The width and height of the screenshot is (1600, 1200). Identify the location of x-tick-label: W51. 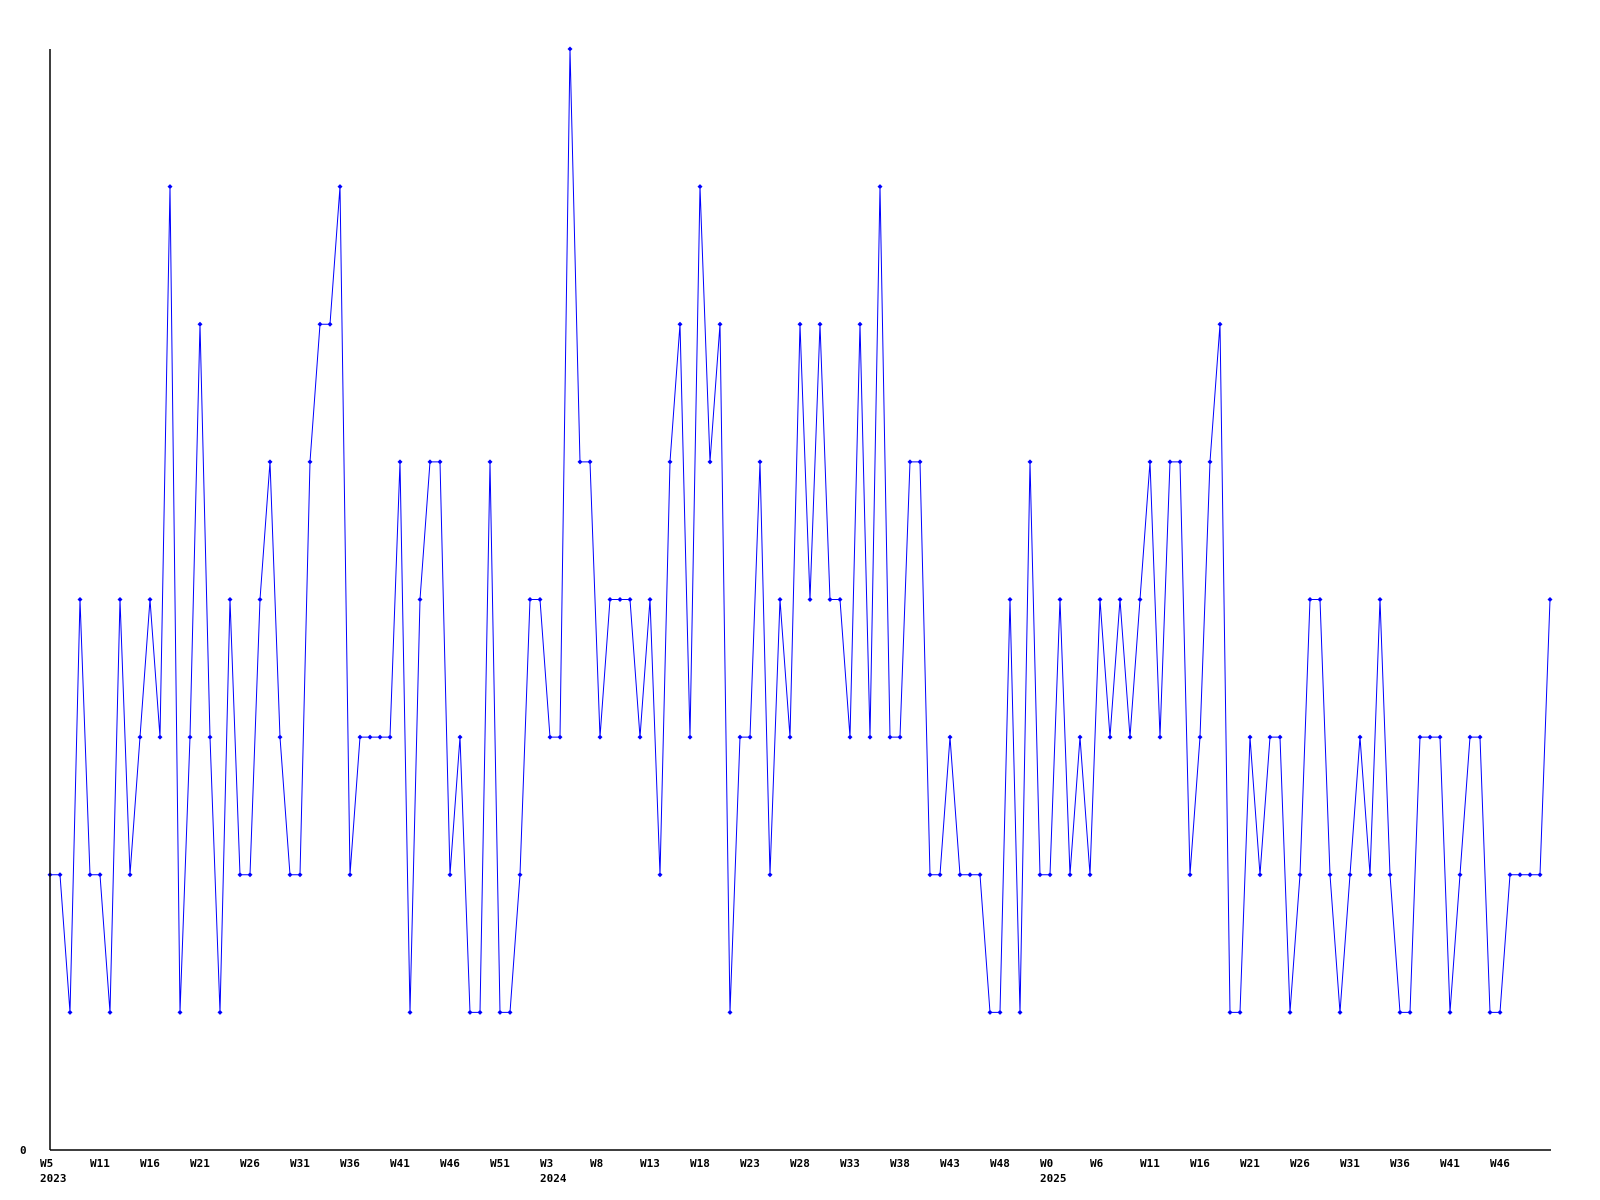
(500, 1163).